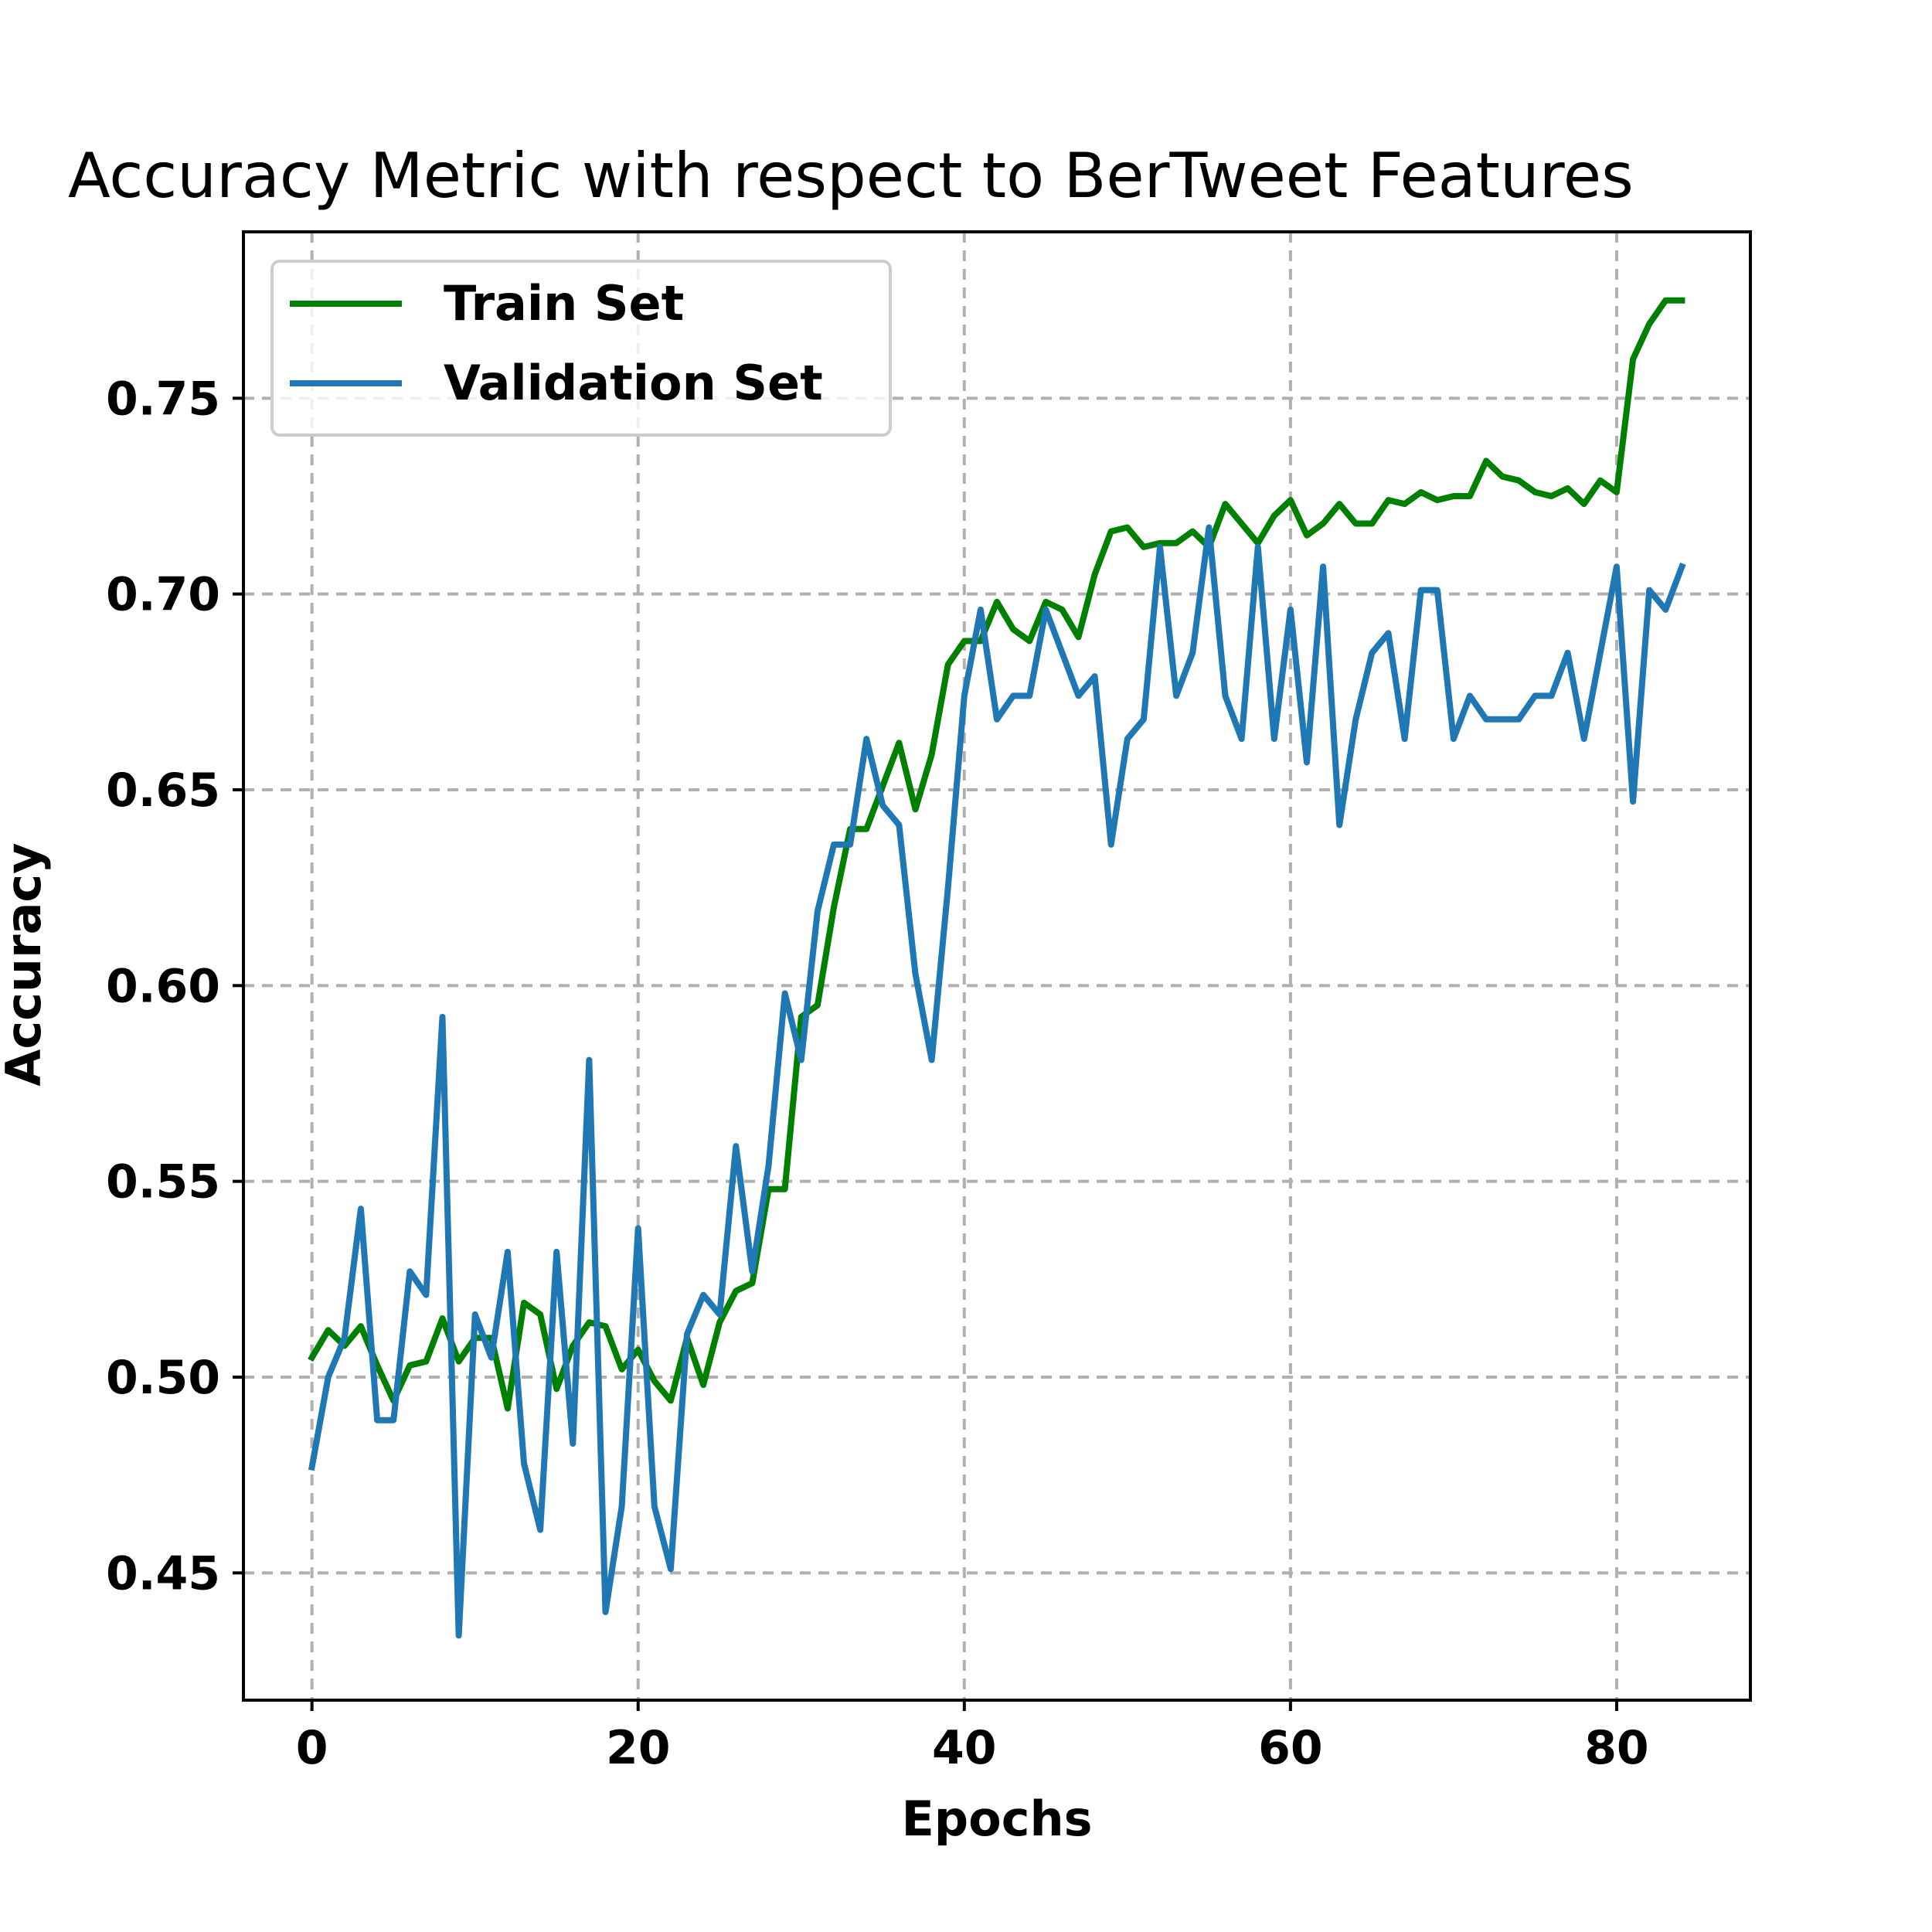 The image size is (1932, 1932). What do you see at coordinates (564, 303) in the screenshot?
I see `legend-train-label: Train Set` at bounding box center [564, 303].